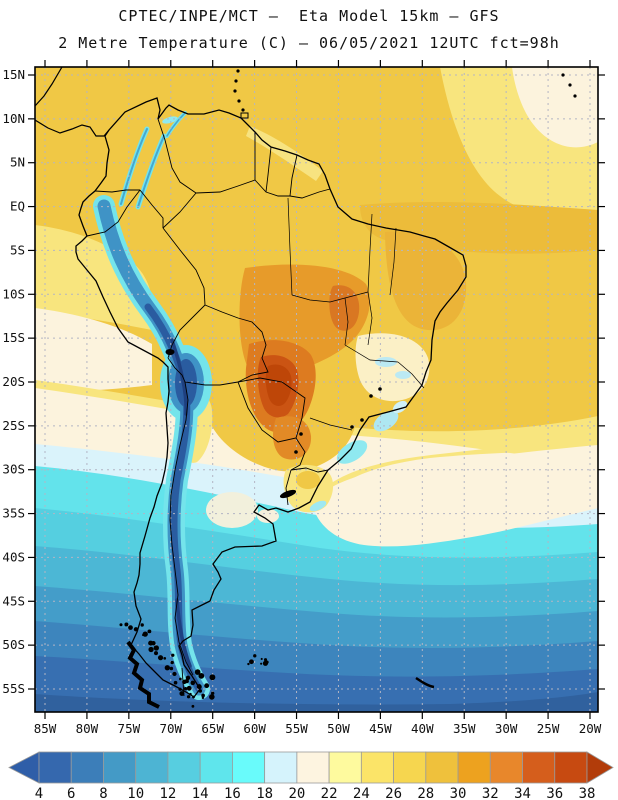 The height and width of the screenshot is (800, 618). What do you see at coordinates (455, 496) in the screenshot?
I see `field-atlantic-warm-tongue` at bounding box center [455, 496].